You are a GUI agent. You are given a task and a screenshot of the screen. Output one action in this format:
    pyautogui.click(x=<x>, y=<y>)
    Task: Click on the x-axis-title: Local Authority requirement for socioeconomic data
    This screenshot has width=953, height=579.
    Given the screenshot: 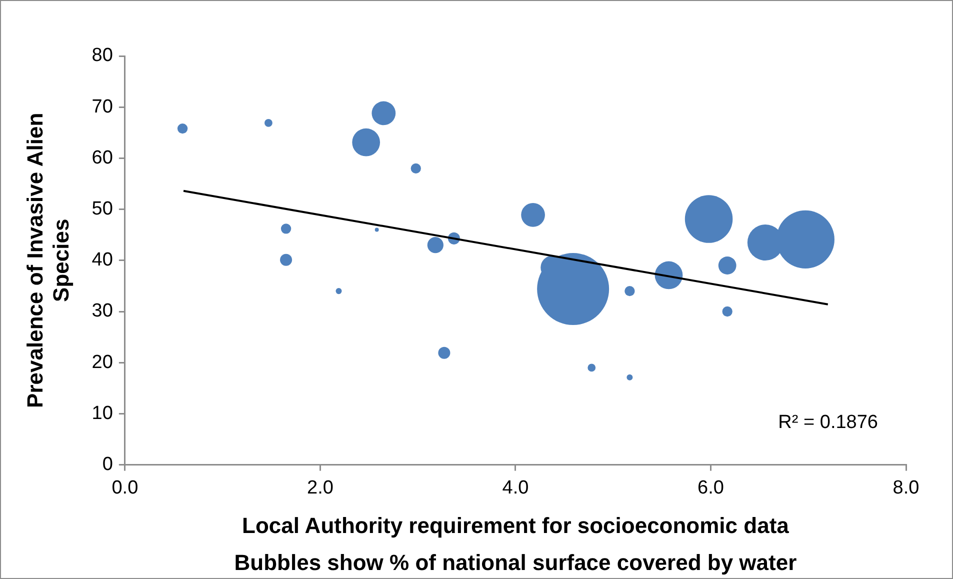 What is the action you would take?
    pyautogui.click(x=516, y=525)
    